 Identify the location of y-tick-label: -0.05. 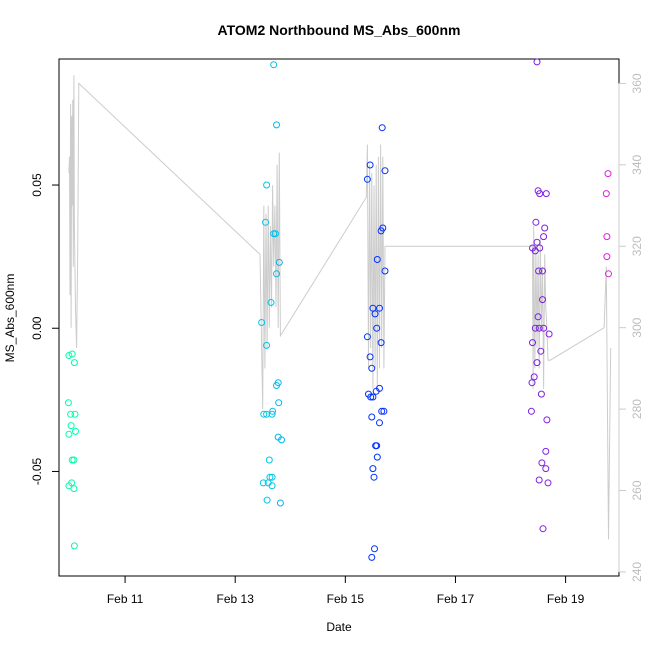
(37, 471).